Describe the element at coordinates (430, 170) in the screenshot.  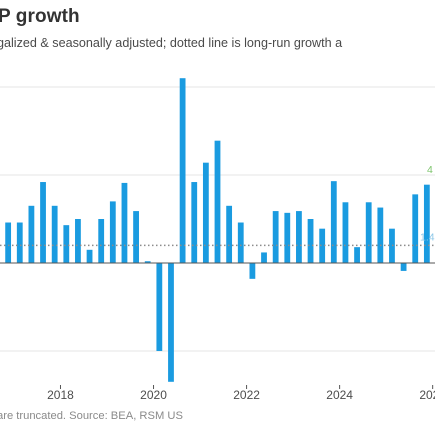
I see `value-annotation: 4` at that location.